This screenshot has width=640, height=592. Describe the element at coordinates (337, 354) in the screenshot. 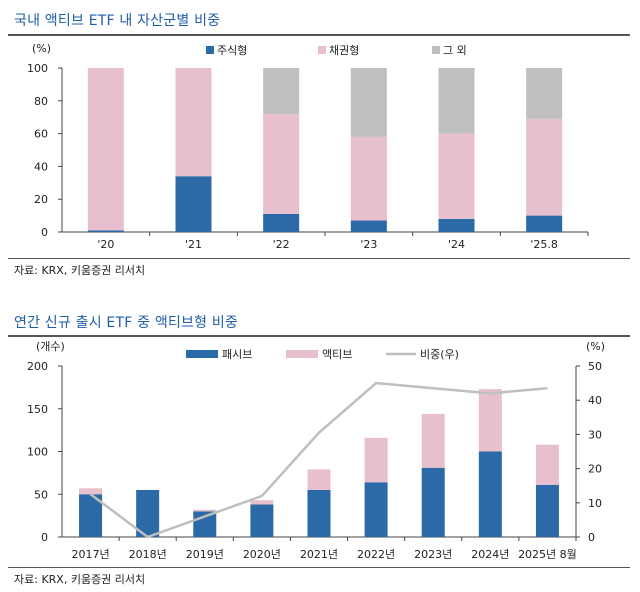

I see `chart2-legend-label: 액티브` at that location.